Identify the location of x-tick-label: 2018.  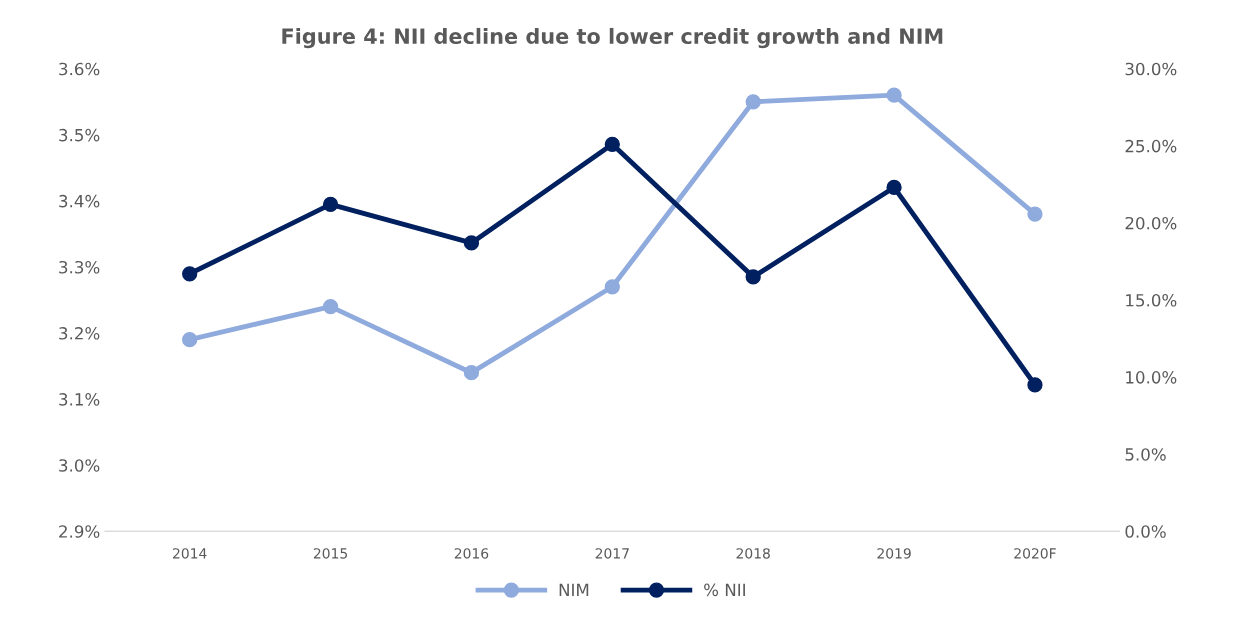
(753, 553).